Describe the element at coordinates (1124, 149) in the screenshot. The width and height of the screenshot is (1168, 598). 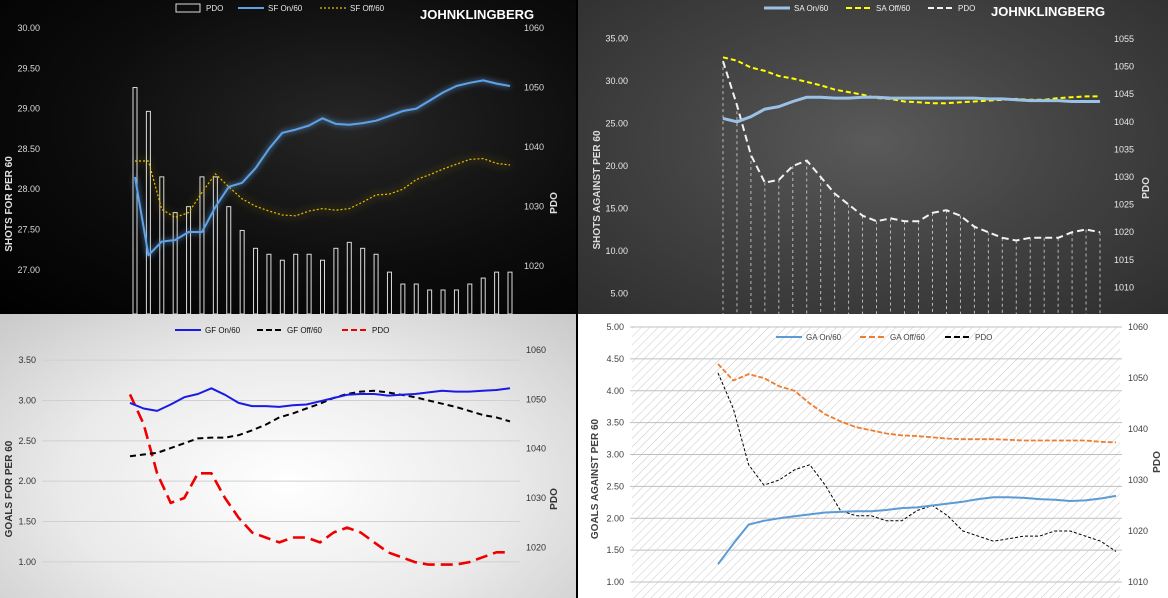
I see `y2-tick-label: 1035` at that location.